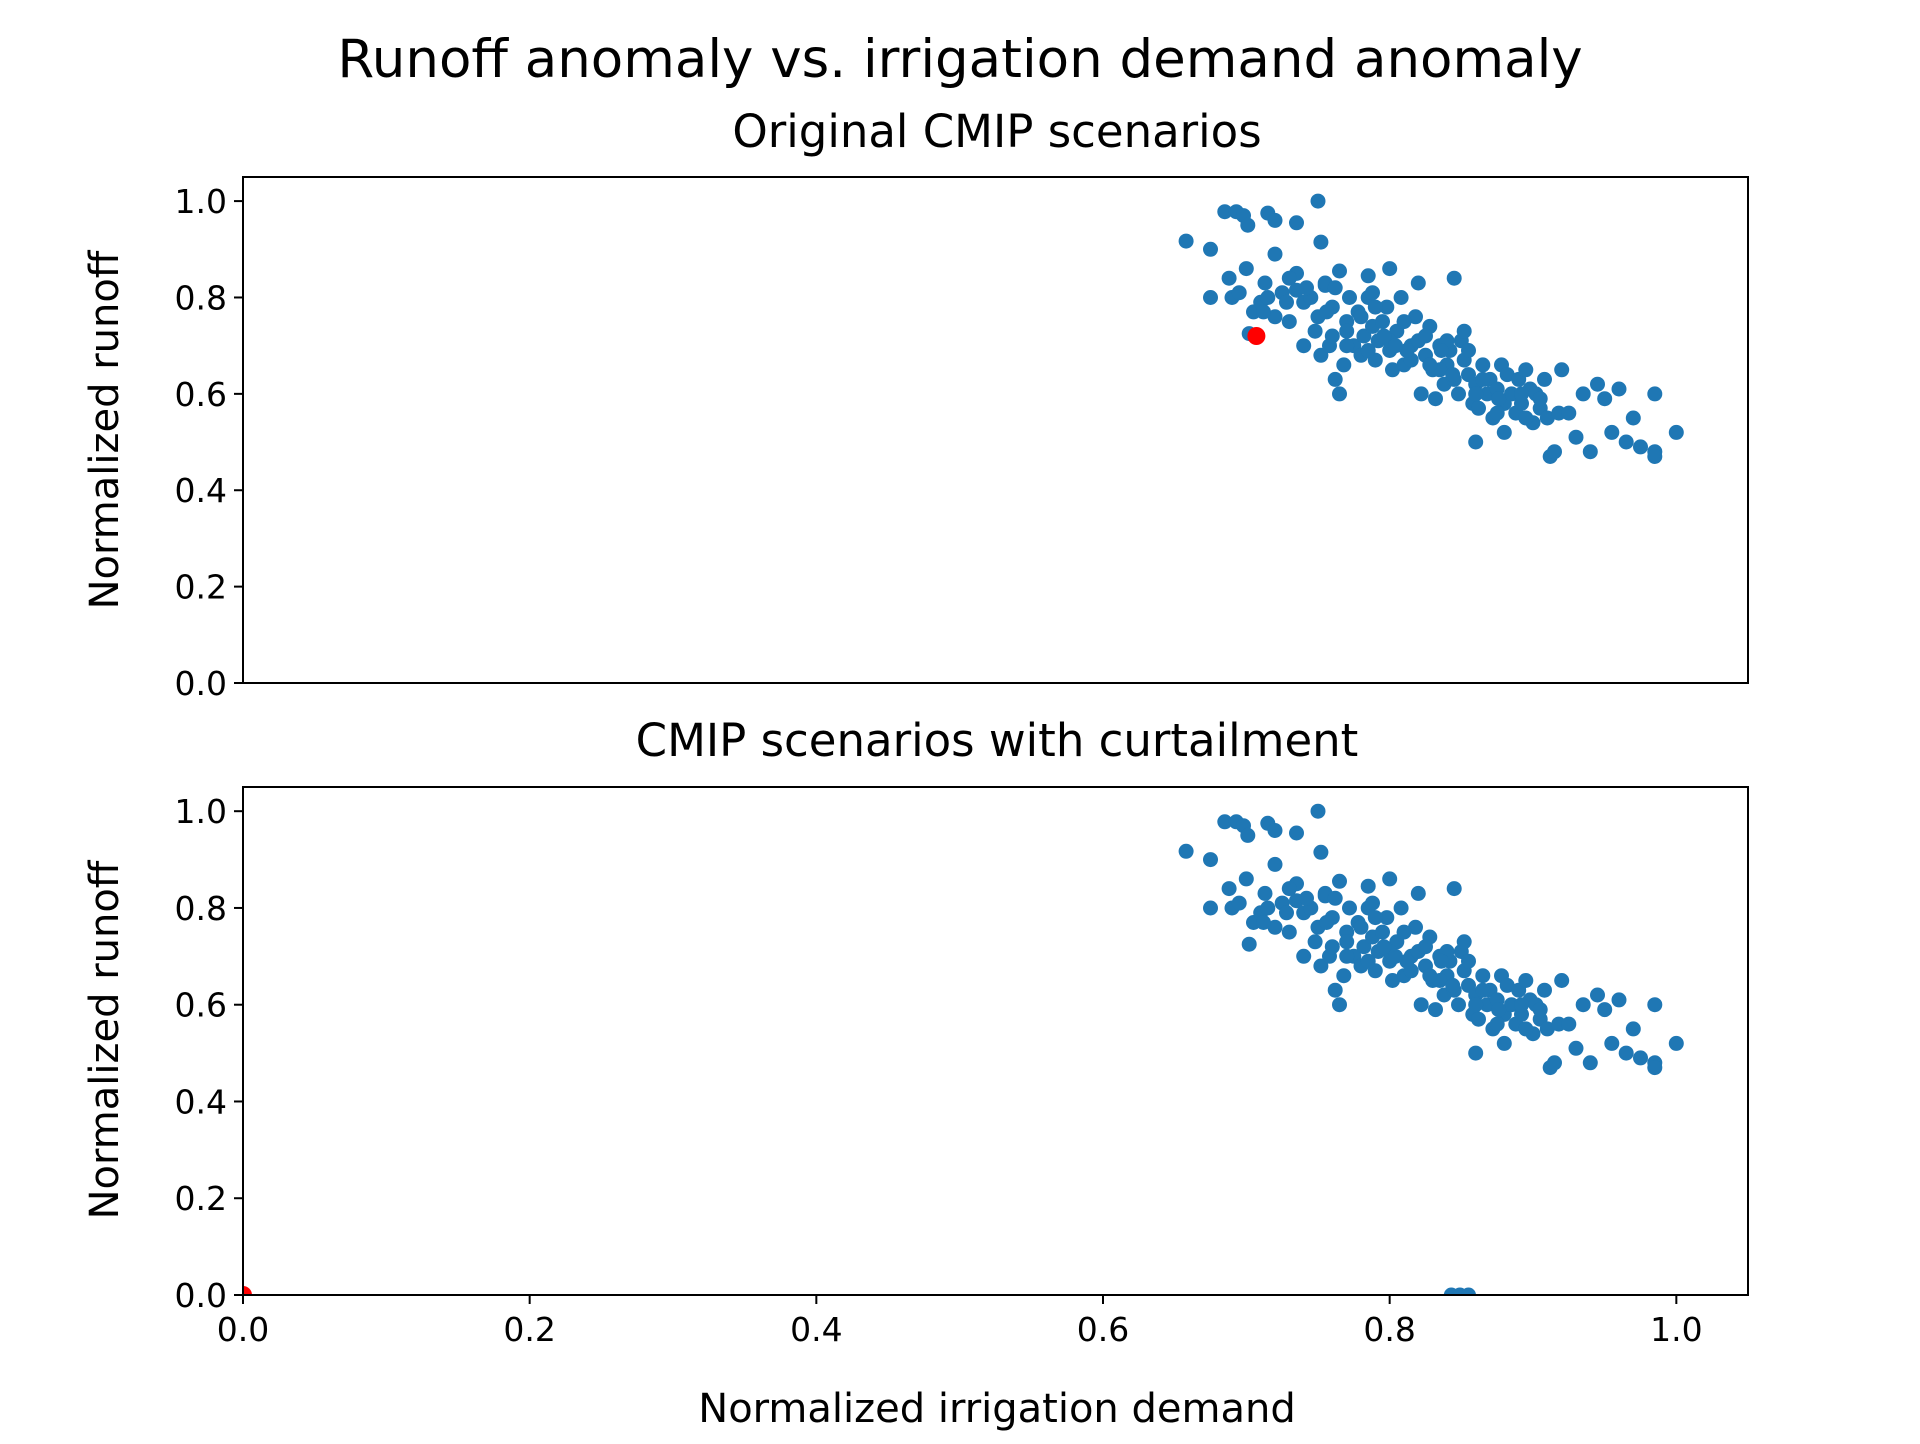  Describe the element at coordinates (1676, 1329) in the screenshot. I see `bottom-panel-x-tick-label: 1.0` at that location.